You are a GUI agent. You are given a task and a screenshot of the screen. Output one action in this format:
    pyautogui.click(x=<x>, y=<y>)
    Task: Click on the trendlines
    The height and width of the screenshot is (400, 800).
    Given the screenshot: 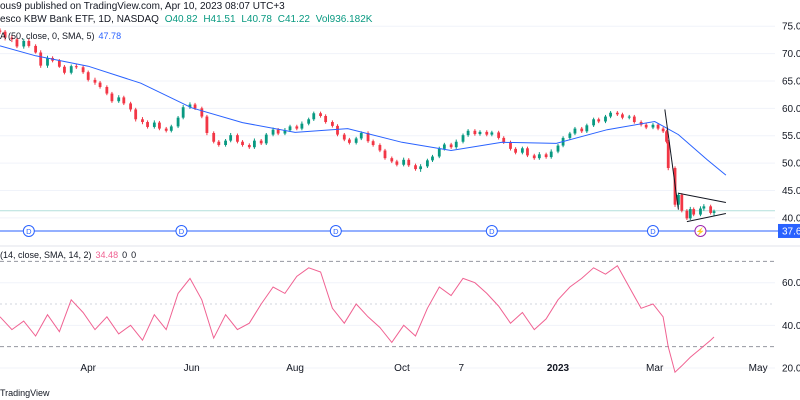 What is the action you would take?
    pyautogui.click(x=695, y=166)
    